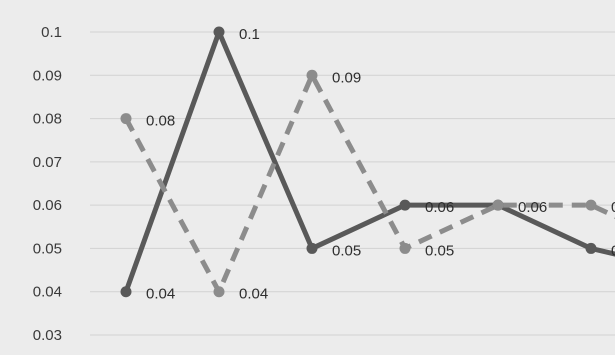 The width and height of the screenshot is (615, 355). What do you see at coordinates (346, 77) in the screenshot?
I see `data-label: 0.09` at bounding box center [346, 77].